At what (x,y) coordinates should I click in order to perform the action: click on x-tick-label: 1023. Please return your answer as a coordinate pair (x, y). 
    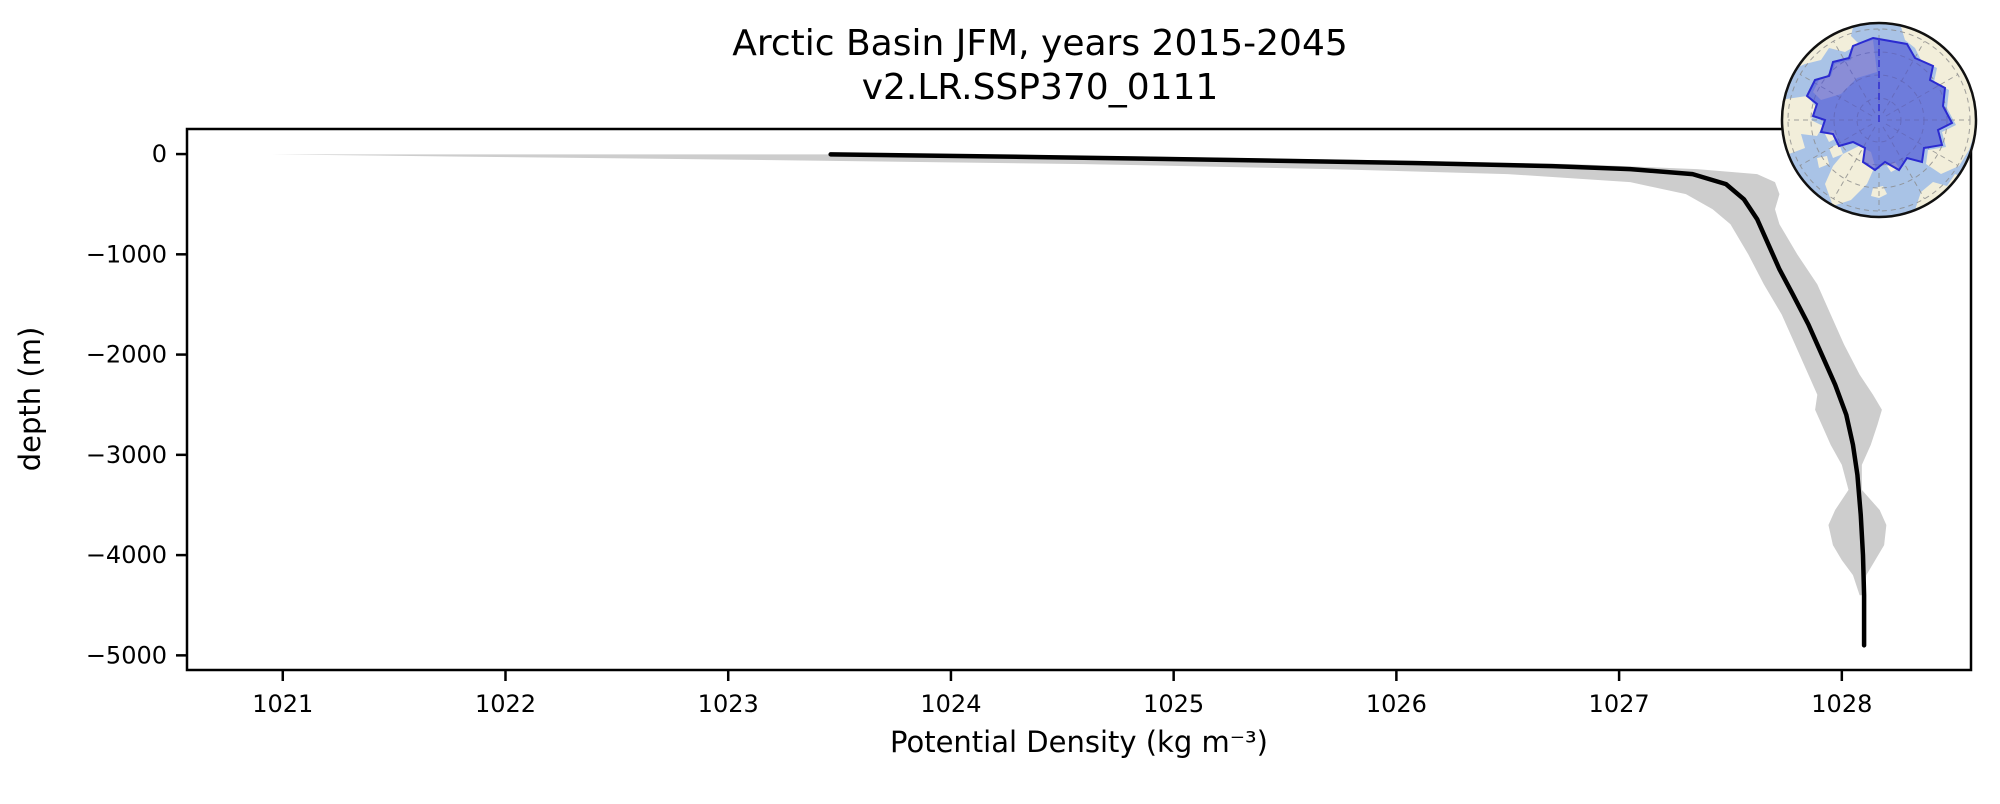
    Looking at the image, I should click on (728, 704).